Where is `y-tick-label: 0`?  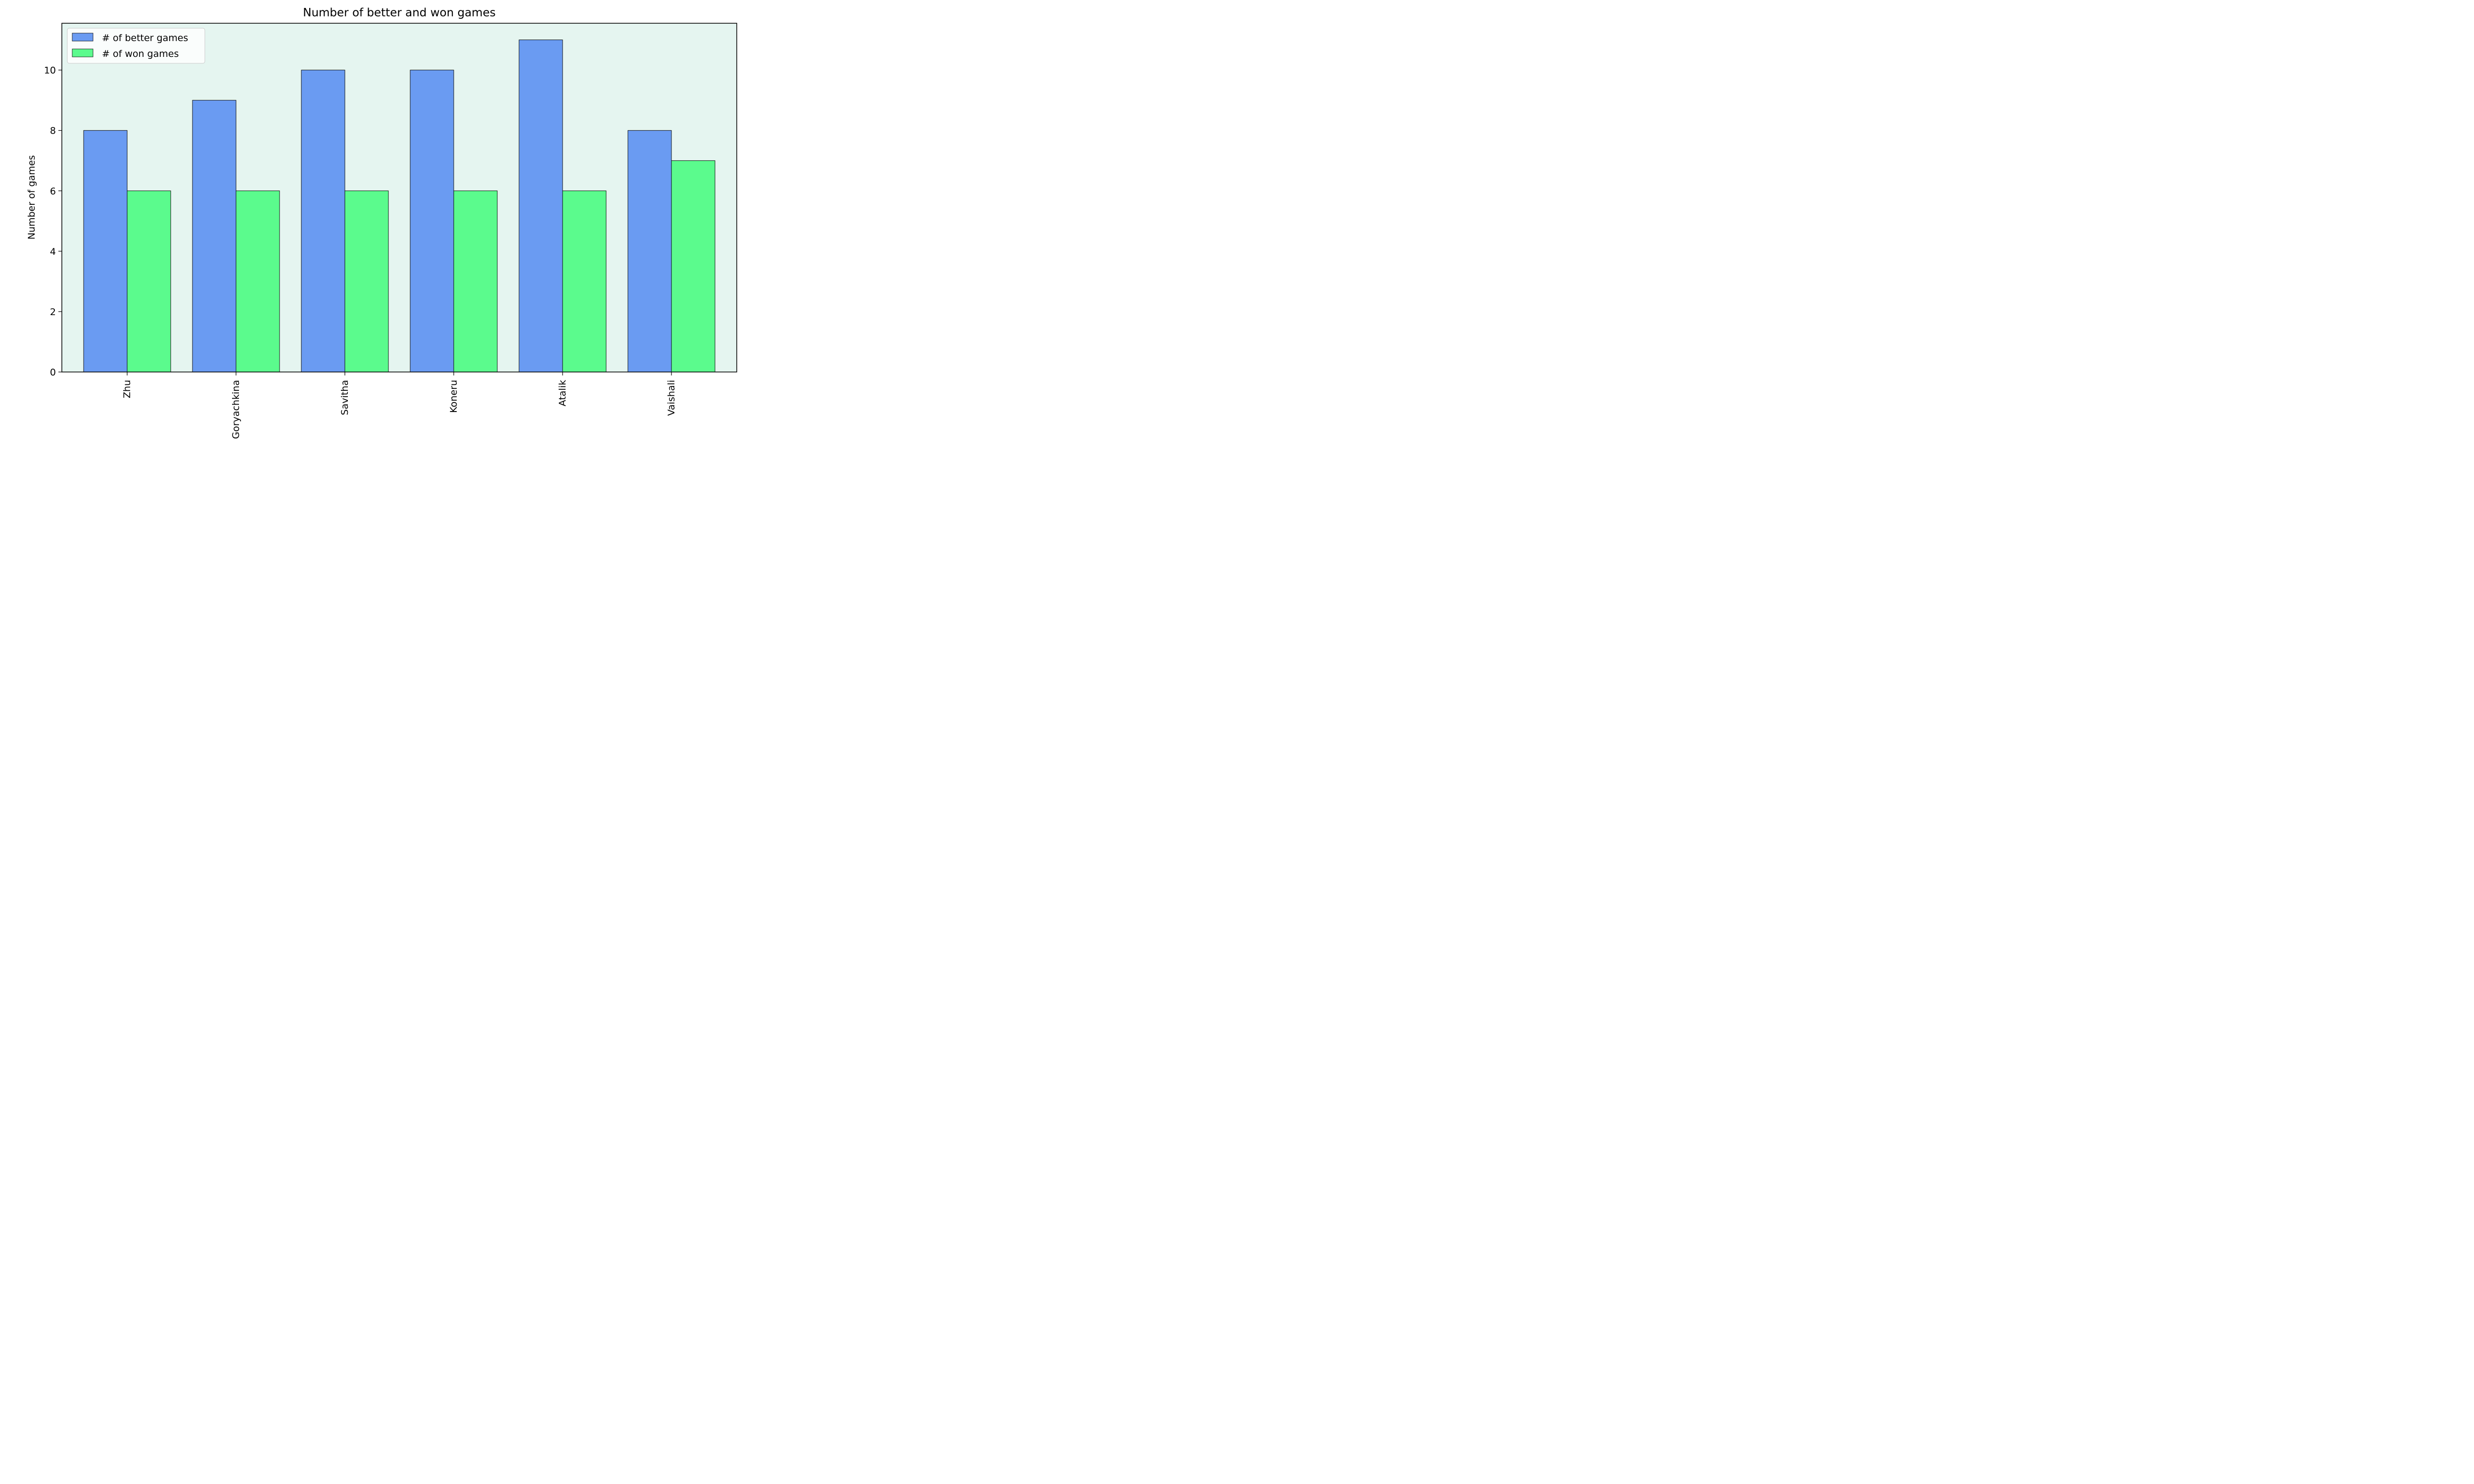
y-tick-label: 0 is located at coordinates (53, 372).